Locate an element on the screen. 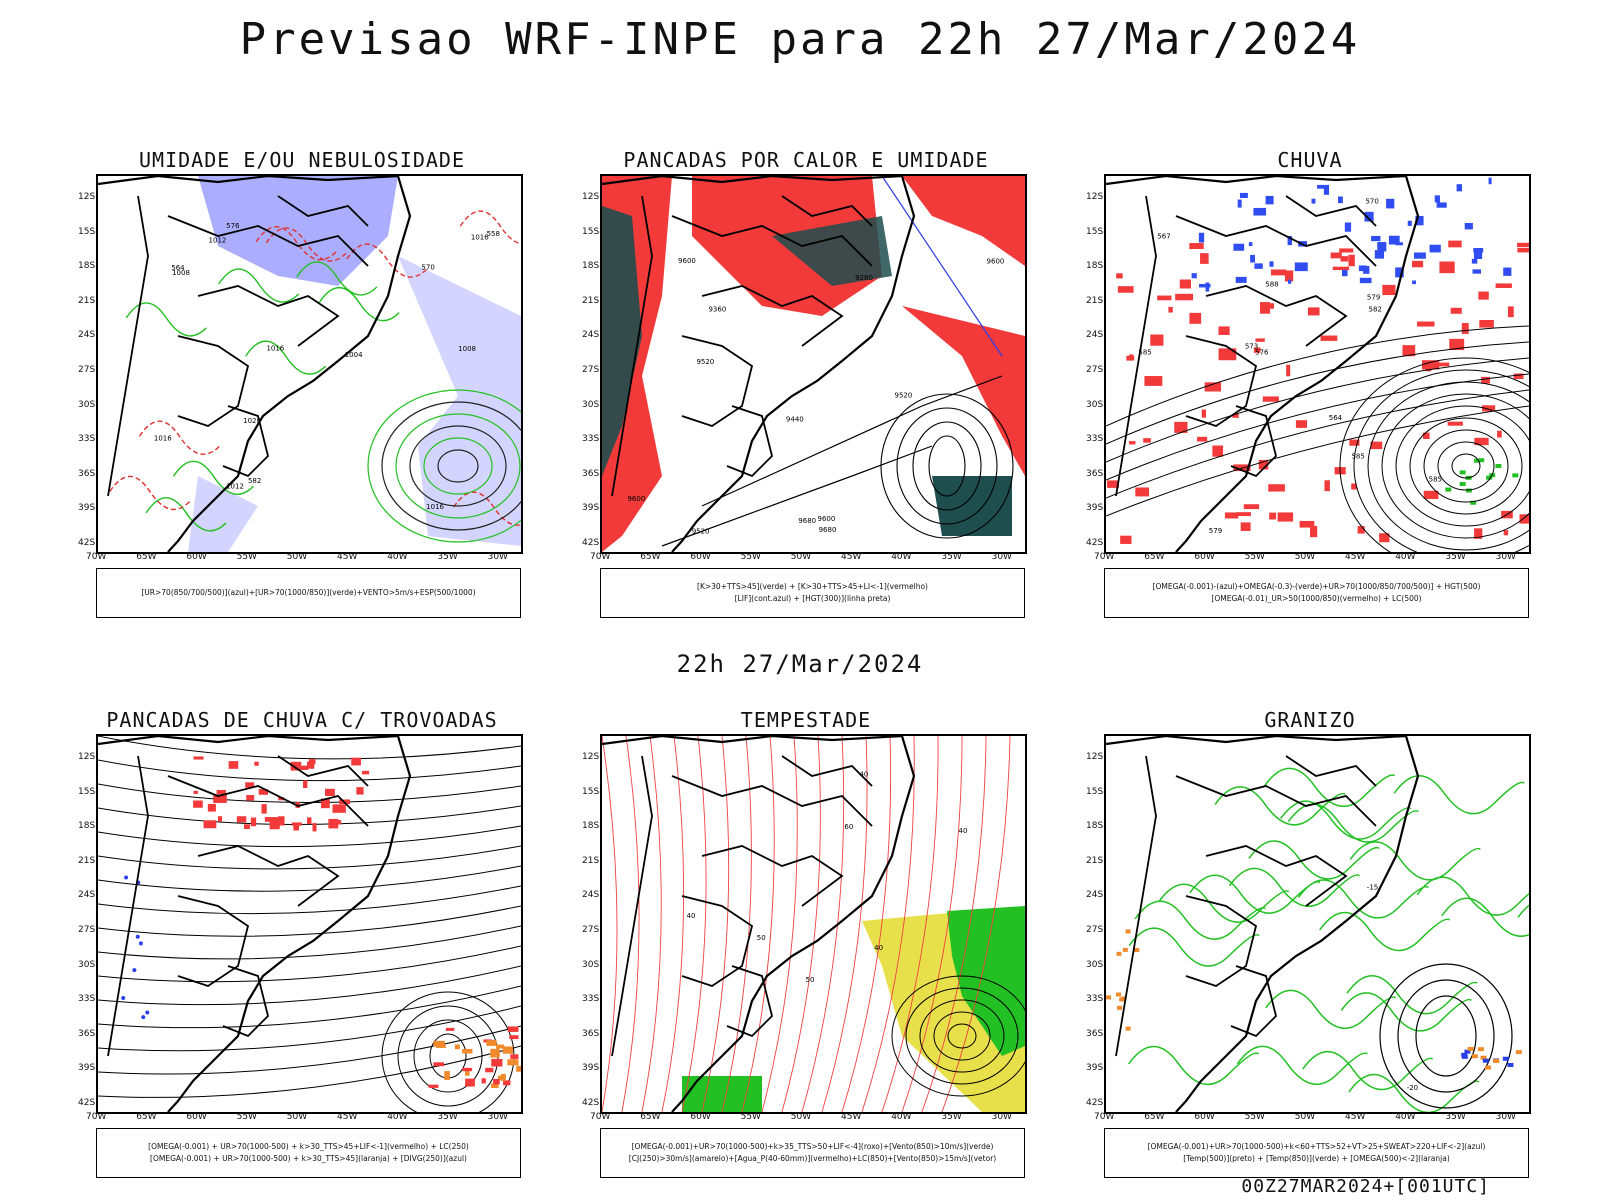 This screenshot has height=1200, width=1600. lat-tick: 42S is located at coordinates (87, 543).